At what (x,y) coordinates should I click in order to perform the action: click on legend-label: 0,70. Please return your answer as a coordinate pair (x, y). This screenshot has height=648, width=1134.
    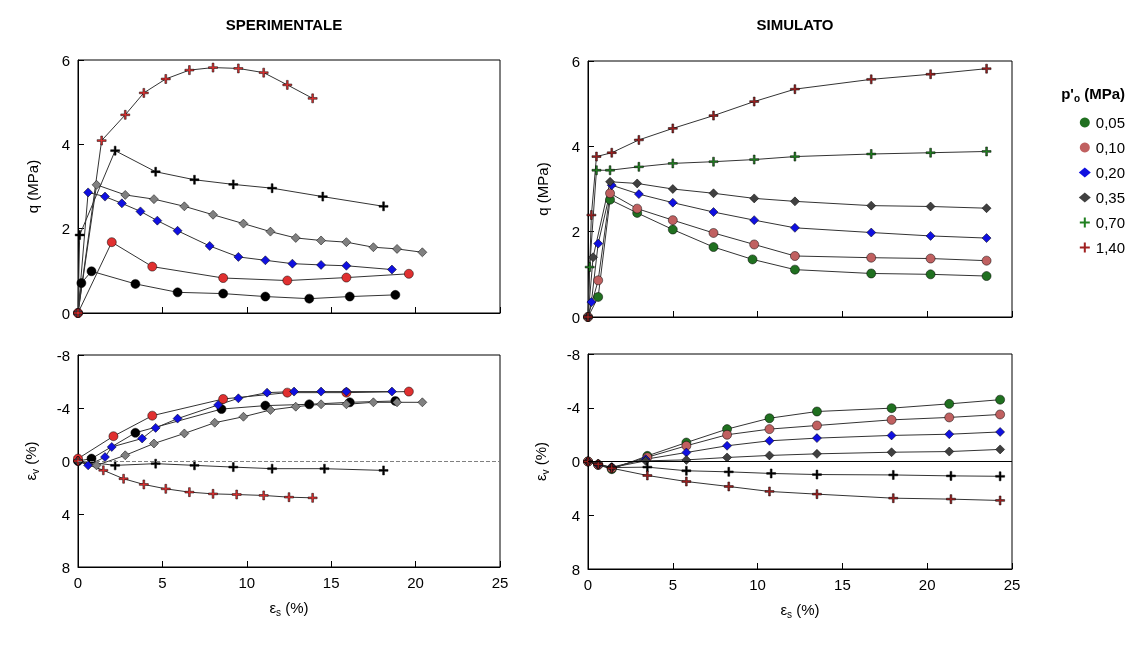
    Looking at the image, I should click on (1110, 222).